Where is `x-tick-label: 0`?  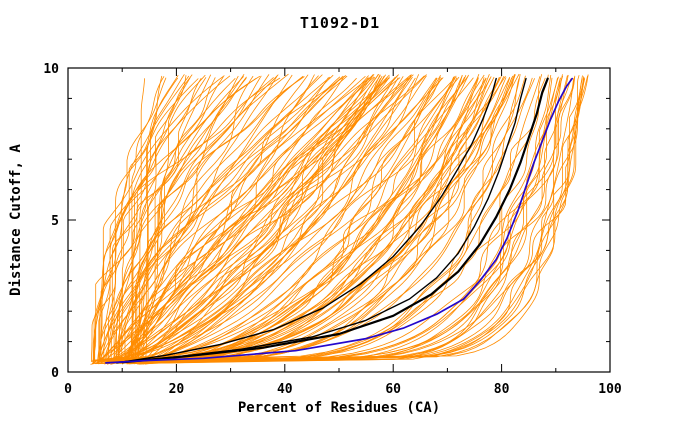
x-tick-label: 0 is located at coordinates (68, 389).